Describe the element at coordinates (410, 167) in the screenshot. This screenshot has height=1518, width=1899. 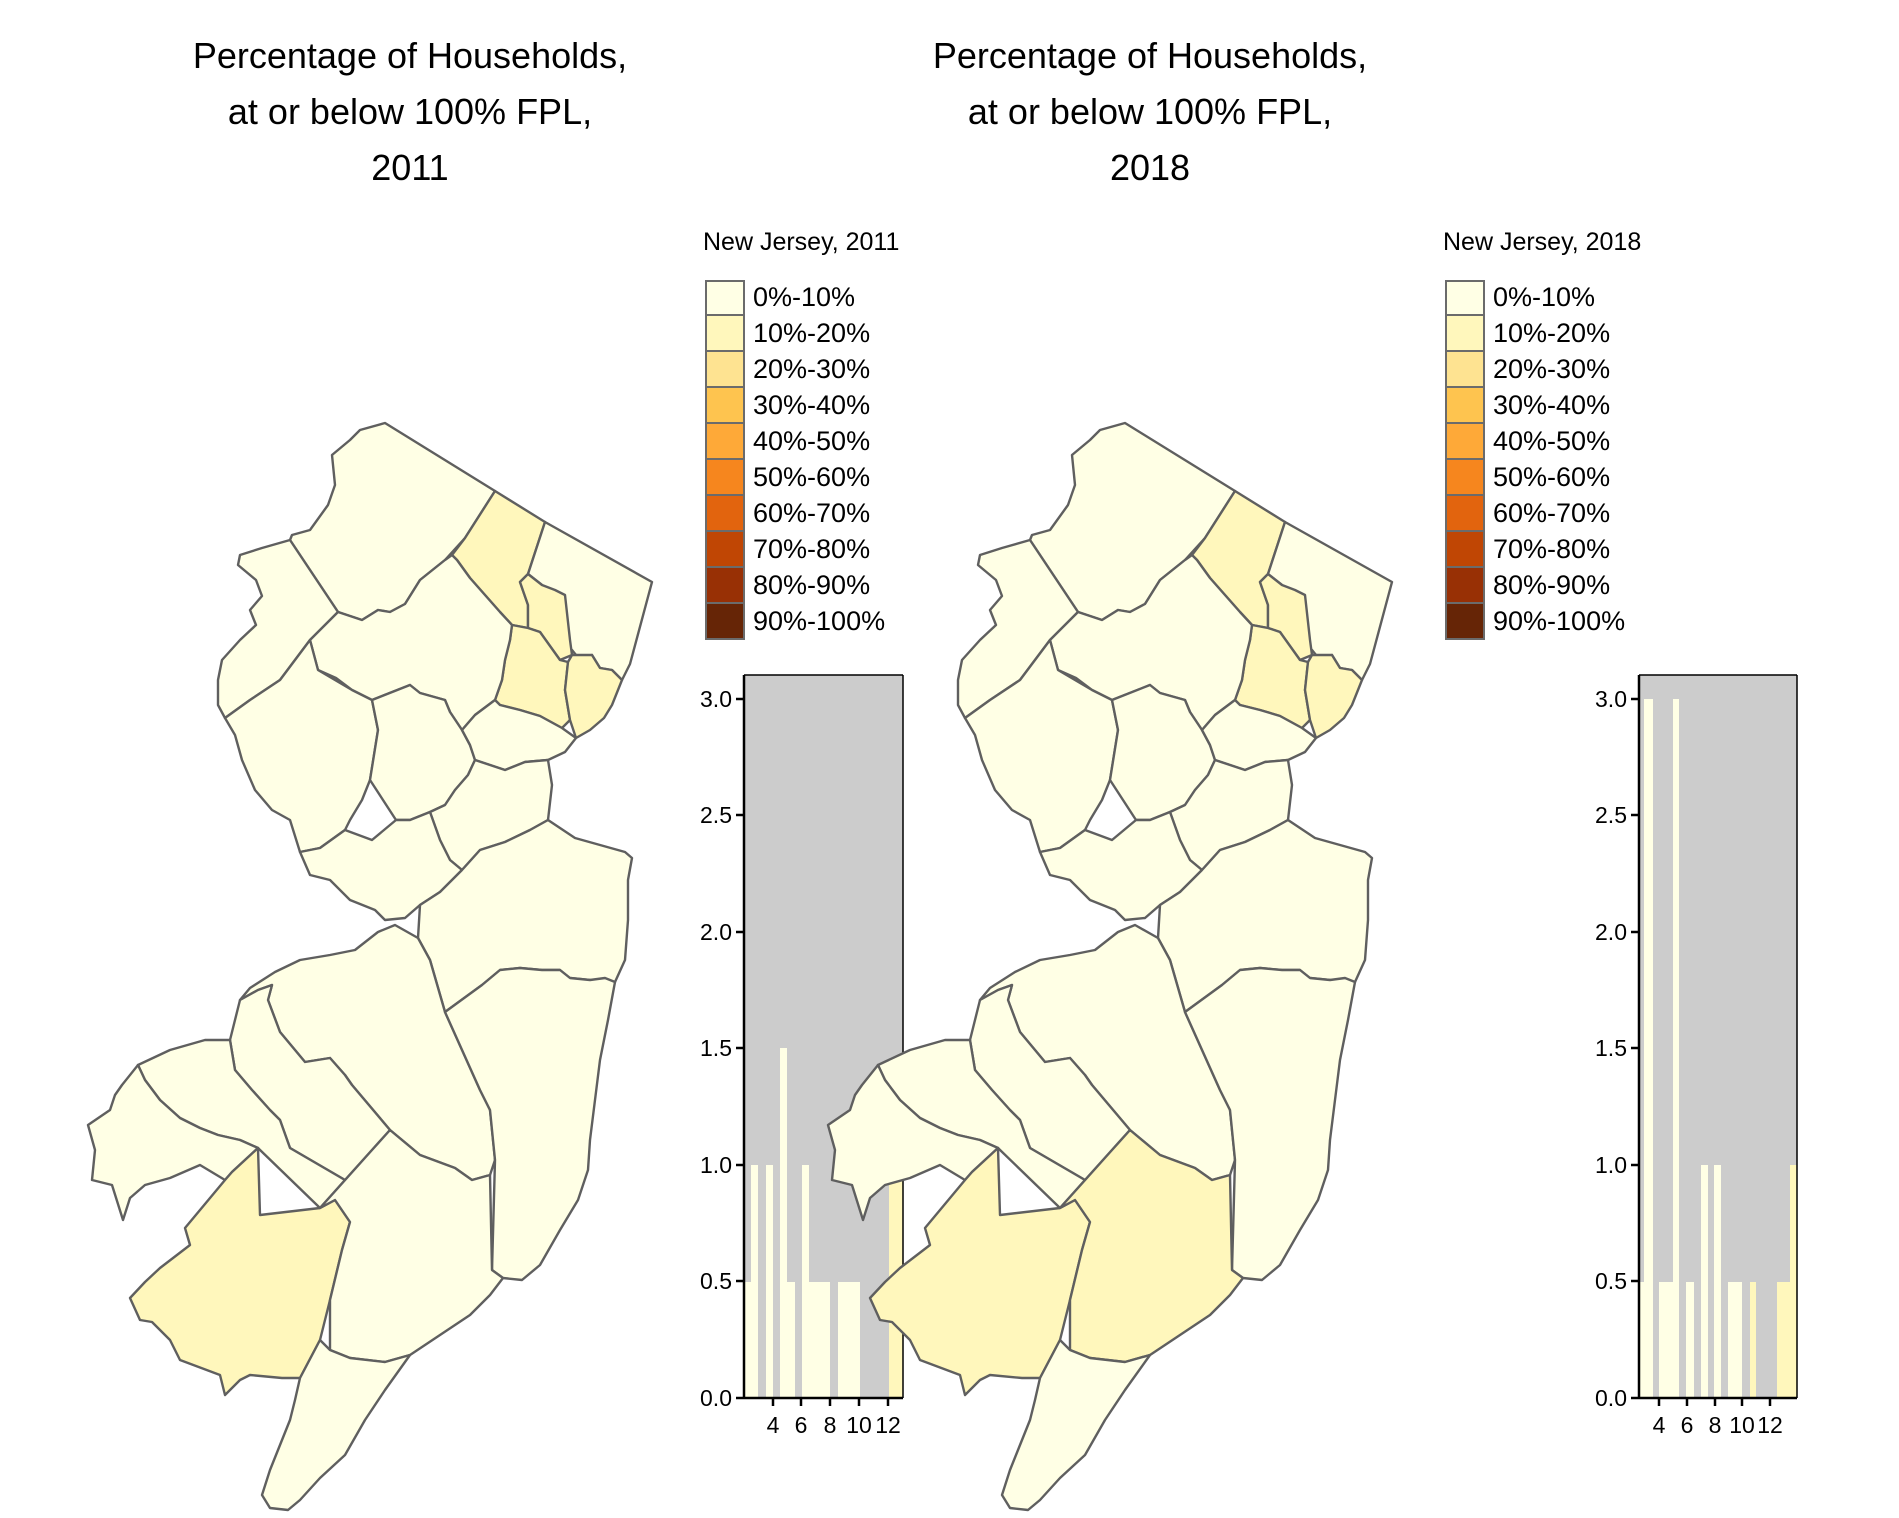
I see `title-line-3: 2011` at that location.